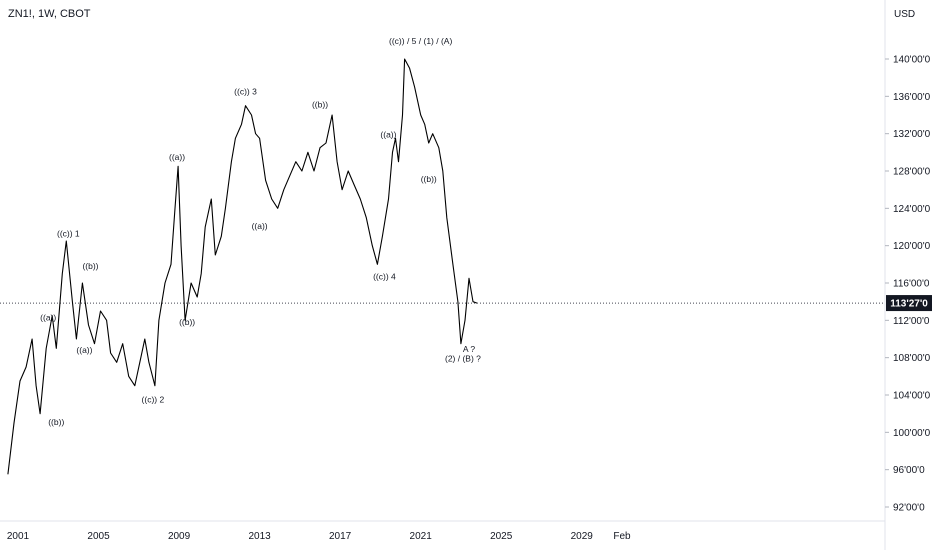 The width and height of the screenshot is (932, 550). Describe the element at coordinates (909, 508) in the screenshot. I see `y-tick-label: 92'00'0` at that location.